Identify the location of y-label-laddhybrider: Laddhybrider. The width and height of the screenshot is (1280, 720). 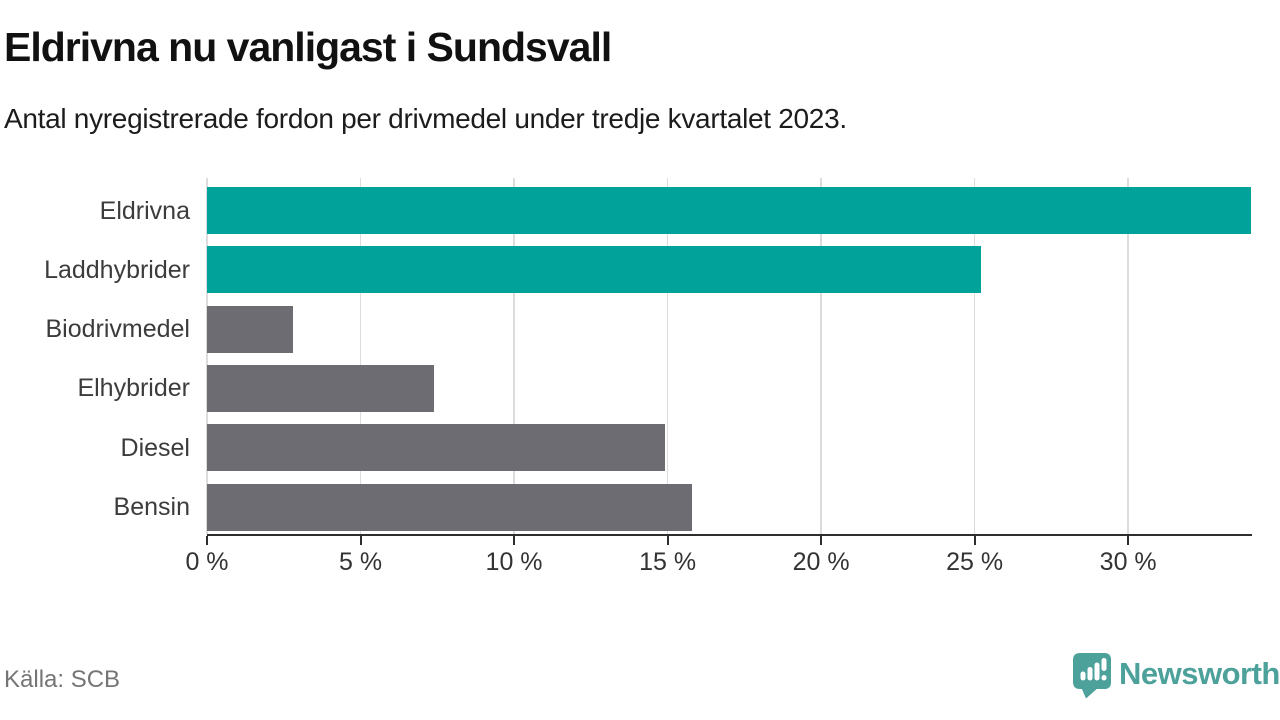
(117, 269).